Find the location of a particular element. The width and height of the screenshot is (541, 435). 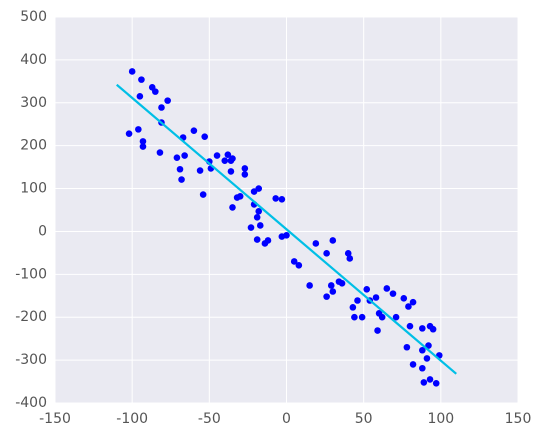

y-tick-label: 100 is located at coordinates (33, 189).